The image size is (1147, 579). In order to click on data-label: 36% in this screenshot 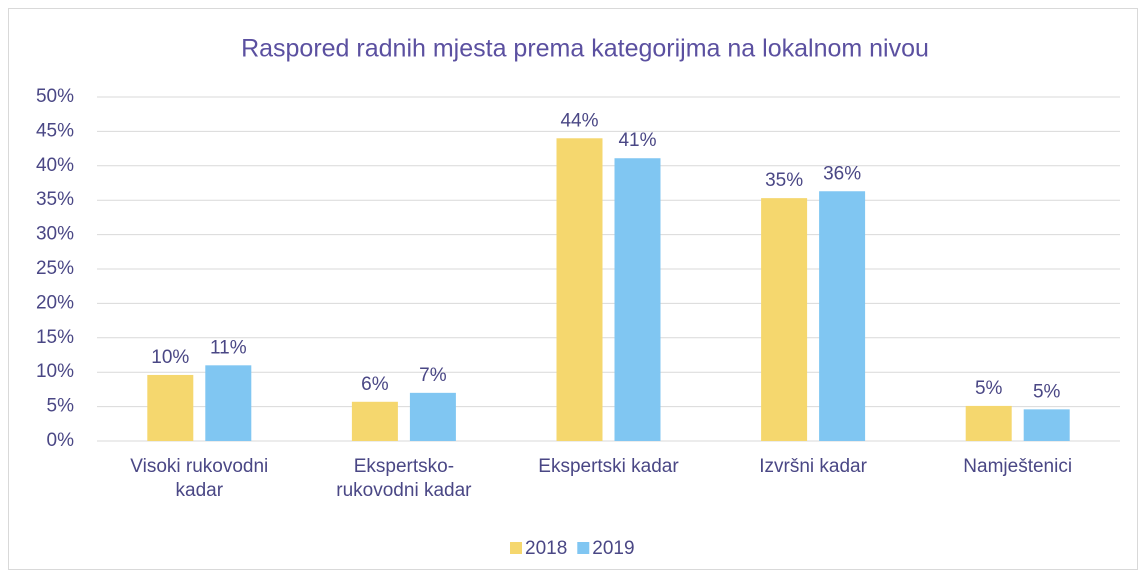, I will do `click(842, 173)`.